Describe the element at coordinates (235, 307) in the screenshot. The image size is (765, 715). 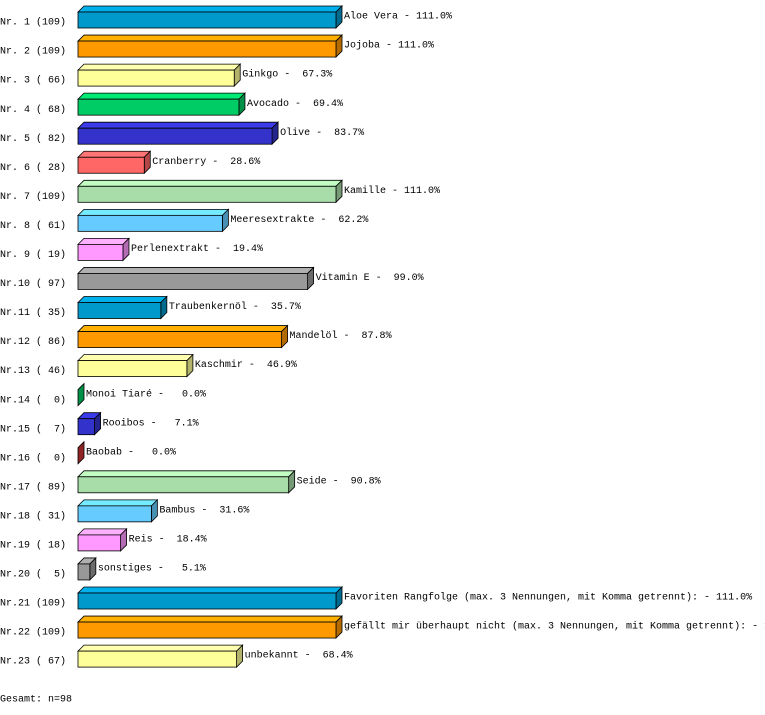
I see `bar-annotation: Traubenkernöl - 35.7%` at that location.